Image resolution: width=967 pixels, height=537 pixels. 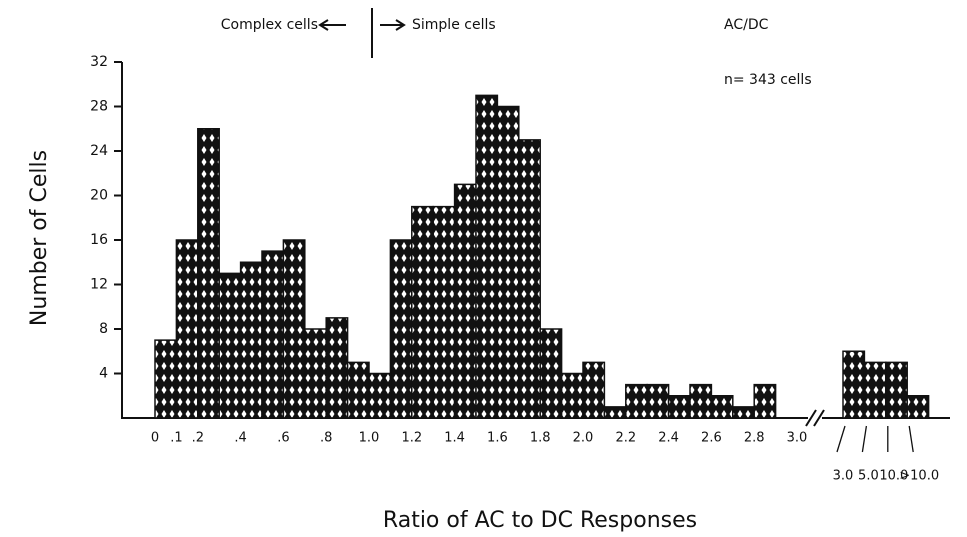 I want to click on annotation: AC/DC, so click(x=746, y=25).